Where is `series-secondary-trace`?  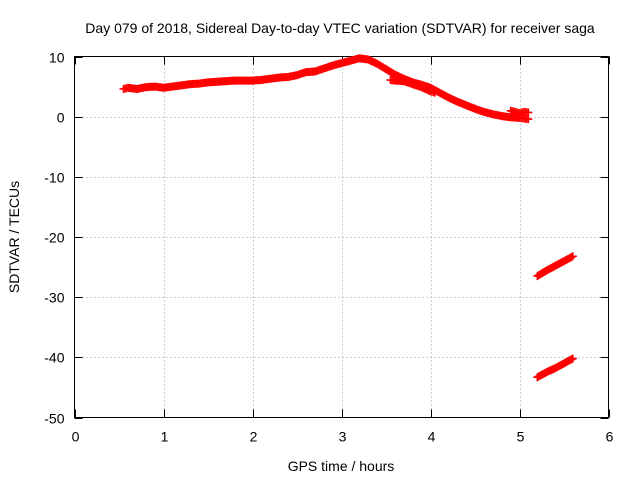
series-secondary-trace is located at coordinates (412, 86).